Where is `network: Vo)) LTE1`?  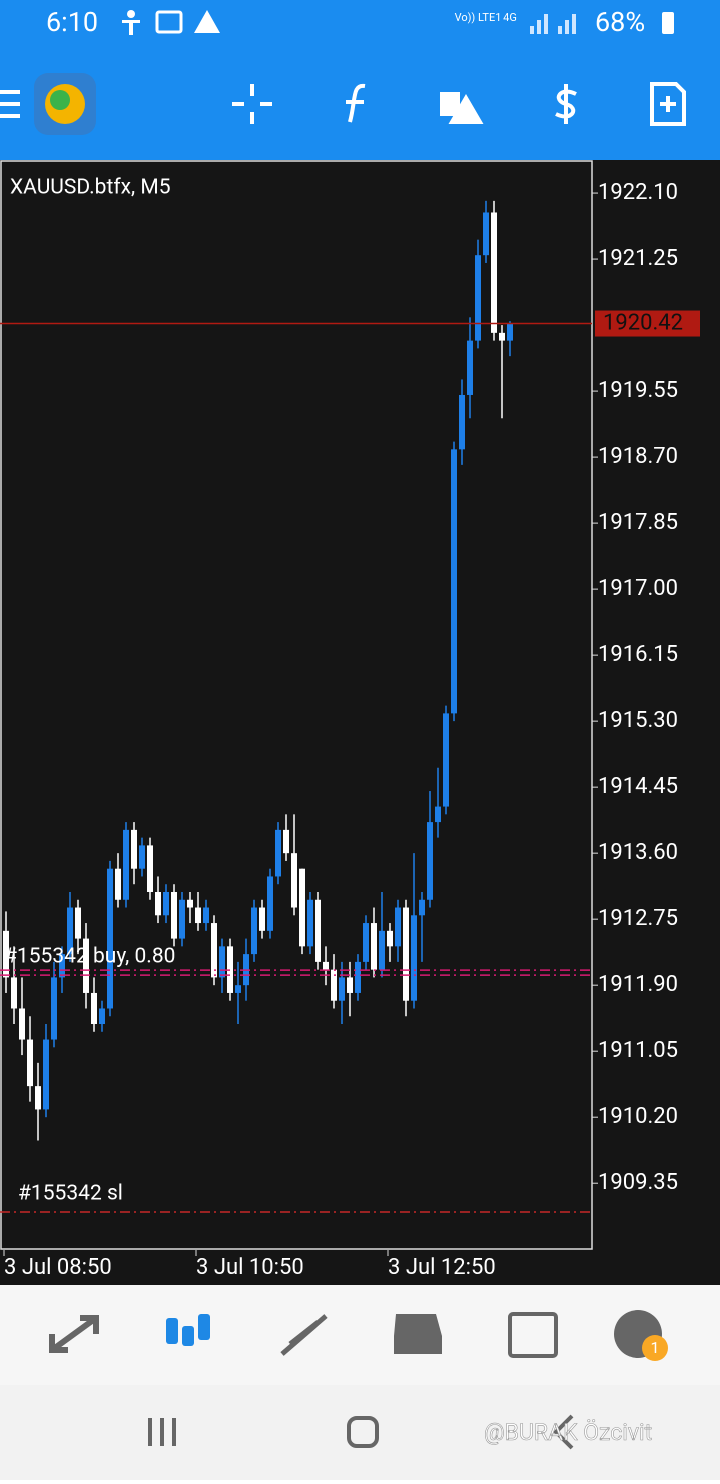 network: Vo)) LTE1 is located at coordinates (478, 17).